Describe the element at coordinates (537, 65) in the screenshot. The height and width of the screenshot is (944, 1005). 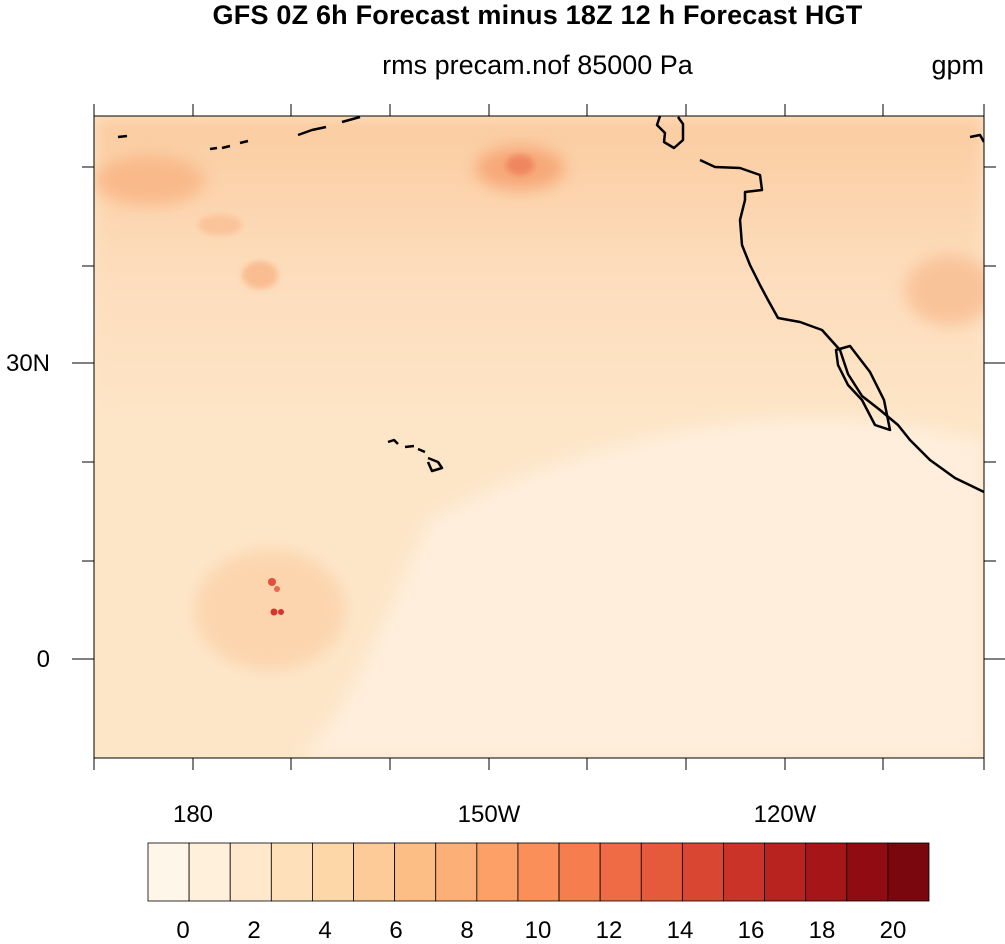
I see `map-subtitle: rms precam.nof 85000 Pa` at that location.